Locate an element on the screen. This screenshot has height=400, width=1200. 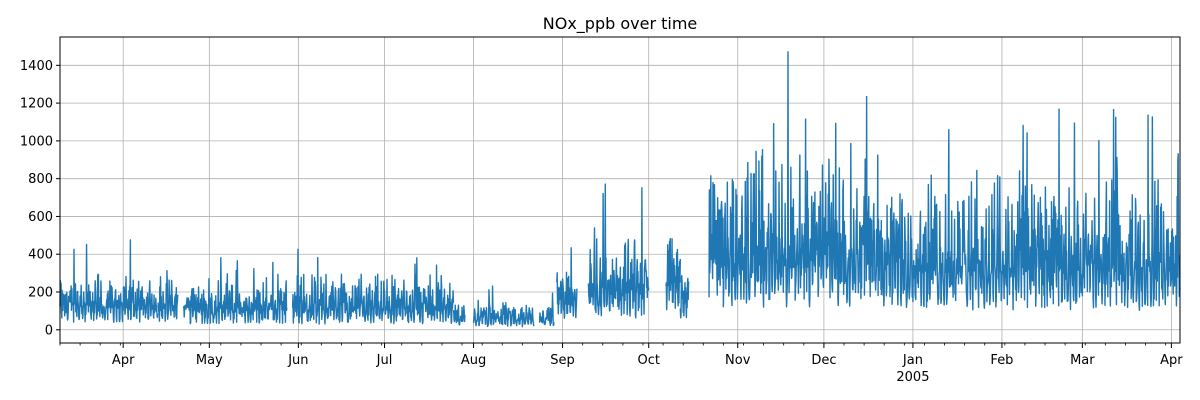
y-tick-label: 1400 is located at coordinates (36, 66).